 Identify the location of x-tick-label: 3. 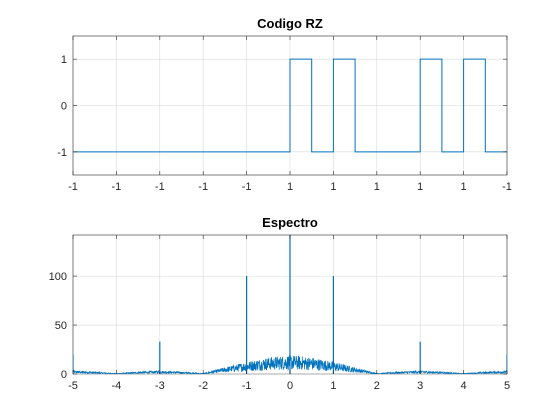
(420, 386).